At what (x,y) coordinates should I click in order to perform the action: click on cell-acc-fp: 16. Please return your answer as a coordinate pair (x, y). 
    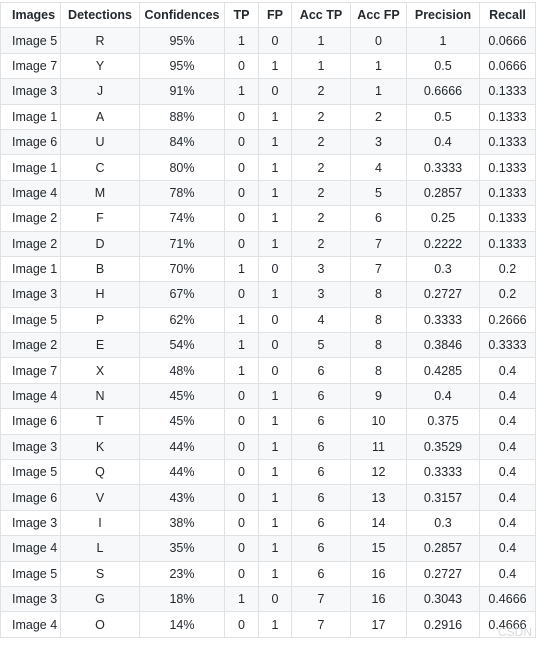
    Looking at the image, I should click on (378, 599).